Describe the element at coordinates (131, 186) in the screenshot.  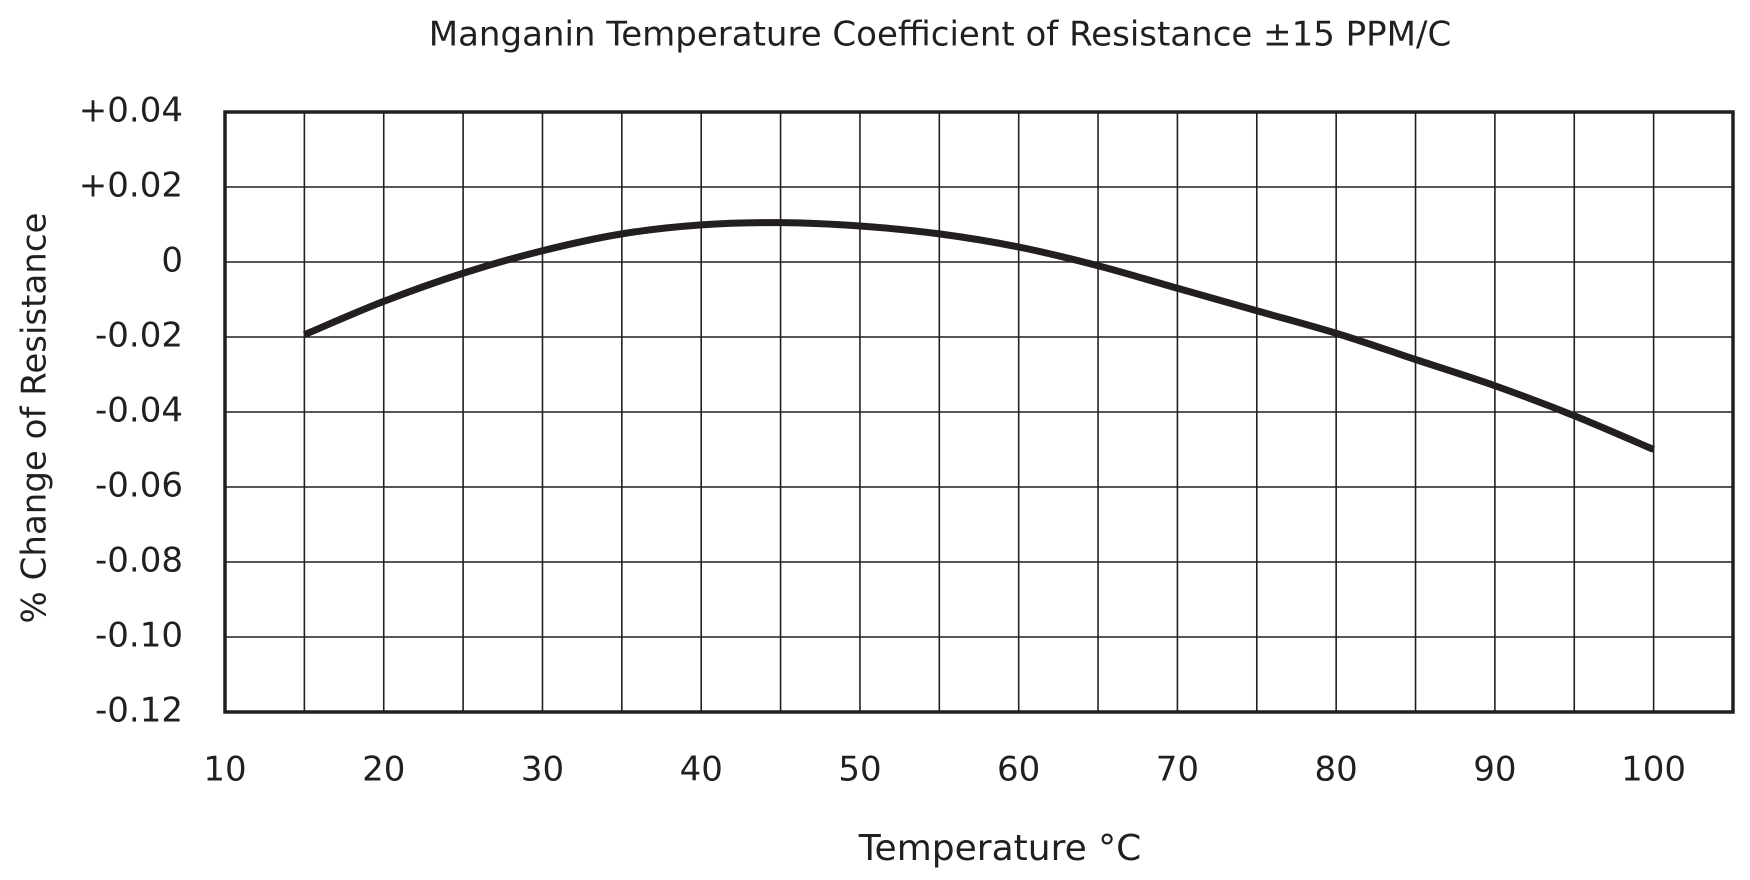
I see `y-tick-label: +0.02` at that location.